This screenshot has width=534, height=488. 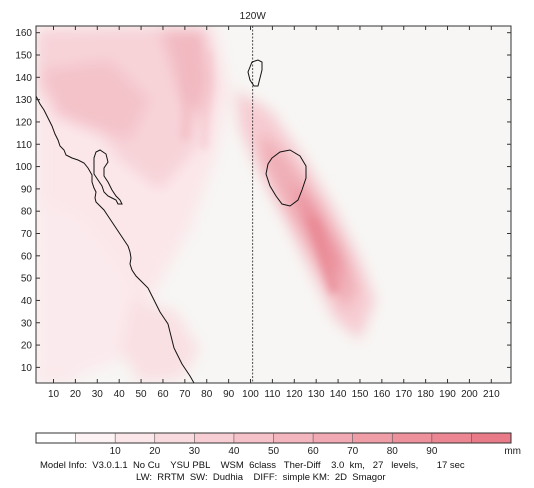 I want to click on colorbar: 10 20 30 40 50 60 70 80 90 mm, so click(x=278, y=444).